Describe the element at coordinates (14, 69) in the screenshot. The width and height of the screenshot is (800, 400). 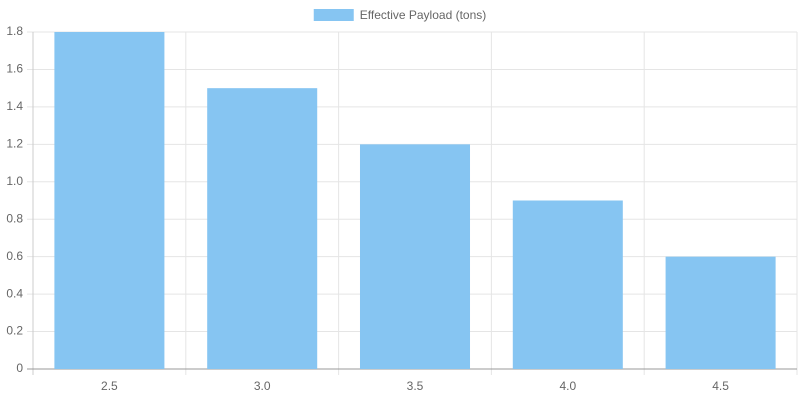
I see `y-tick-label: 1.6` at that location.